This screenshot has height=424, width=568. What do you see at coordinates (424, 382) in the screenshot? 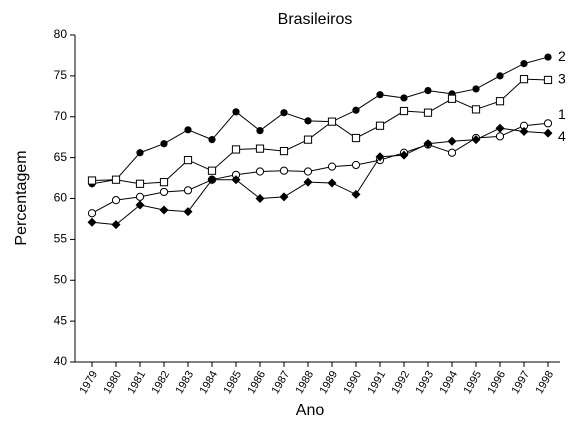
I see `x-tick-label: 1993` at bounding box center [424, 382].